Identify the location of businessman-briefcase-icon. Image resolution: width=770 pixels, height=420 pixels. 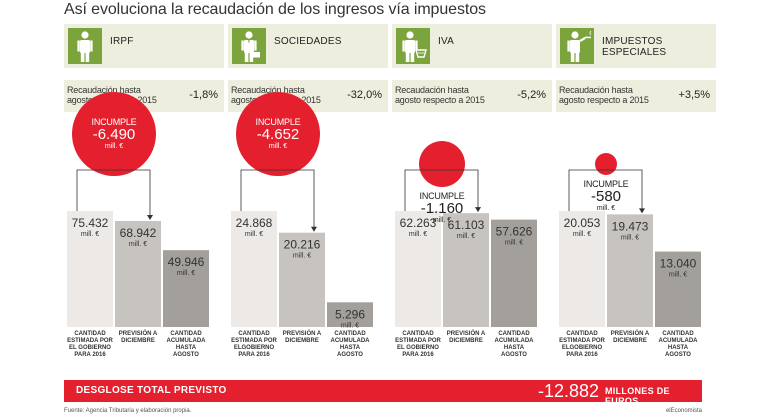
(249, 46).